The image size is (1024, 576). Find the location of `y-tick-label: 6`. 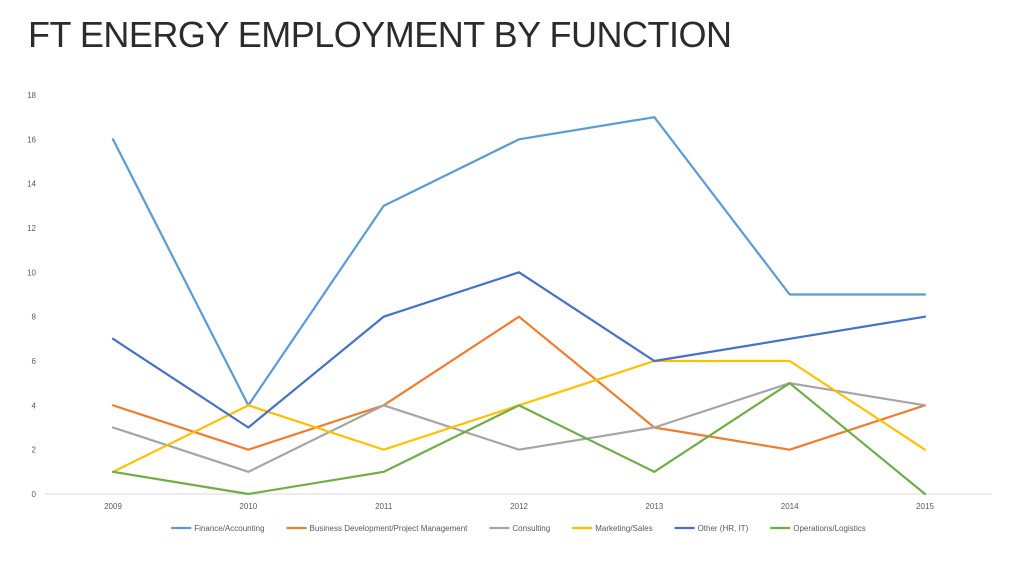

y-tick-label: 6 is located at coordinates (34, 361).